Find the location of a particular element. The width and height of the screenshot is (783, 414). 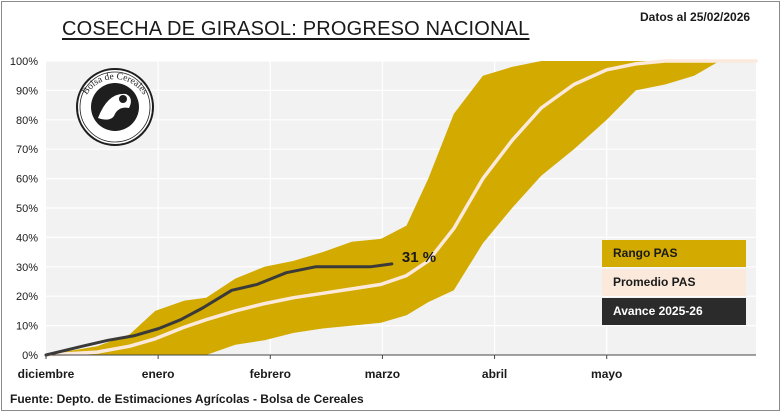

y-tick-label: 20% is located at coordinates (27, 297).